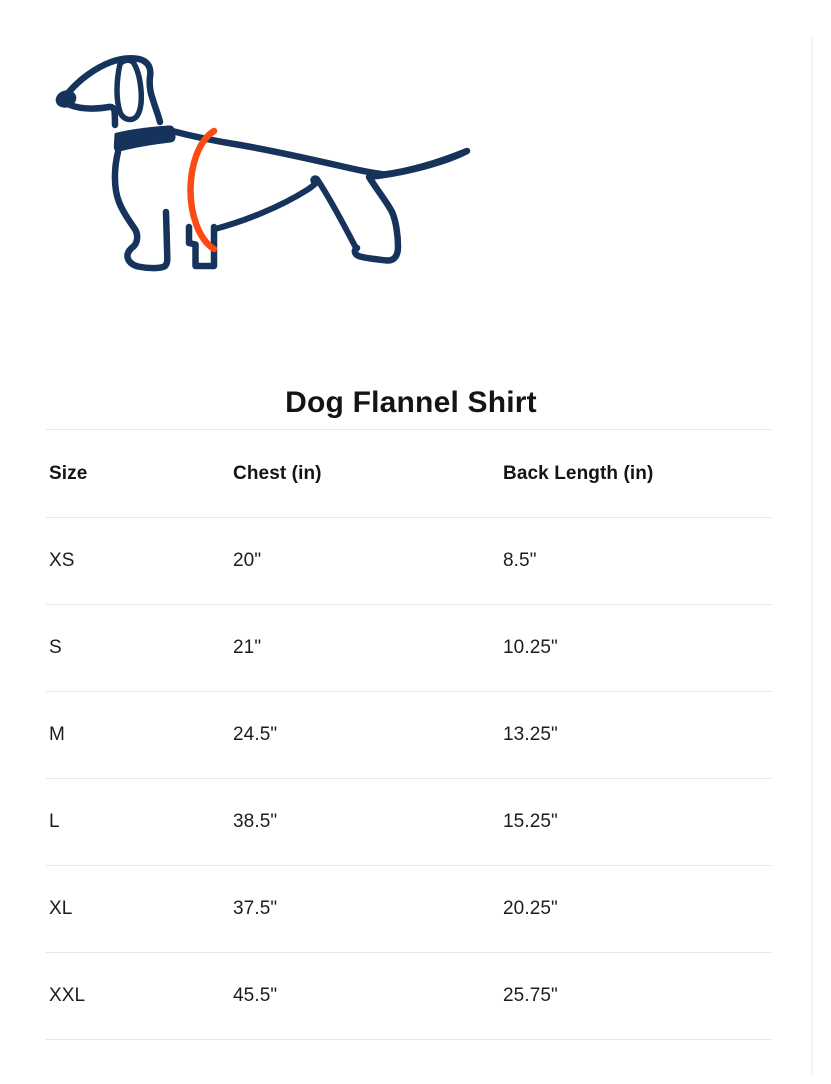  What do you see at coordinates (530, 821) in the screenshot?
I see `cell-back-length-in: 15.25"` at bounding box center [530, 821].